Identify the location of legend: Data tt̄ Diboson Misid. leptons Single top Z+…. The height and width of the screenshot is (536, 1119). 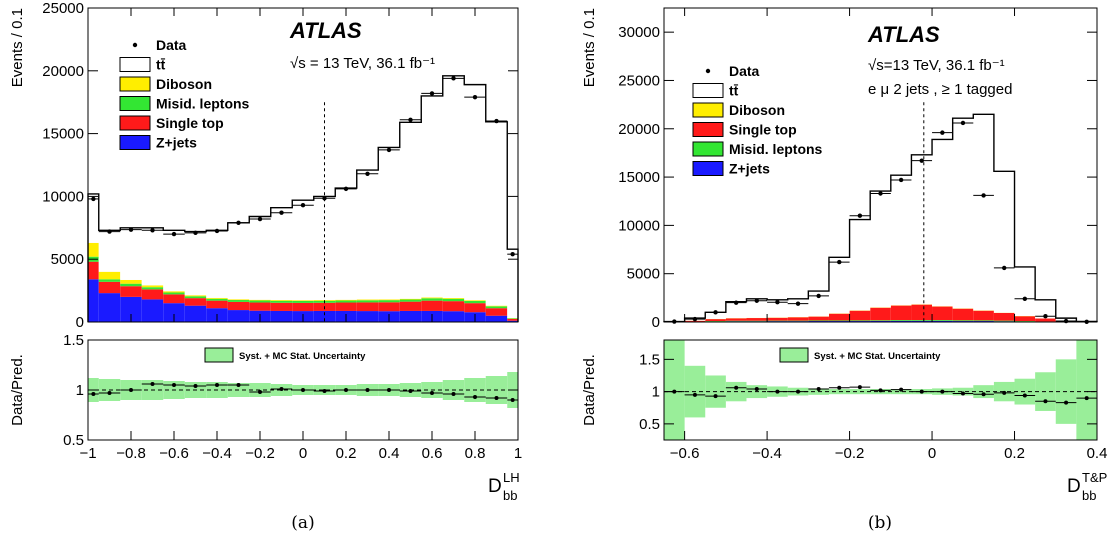
(184, 94).